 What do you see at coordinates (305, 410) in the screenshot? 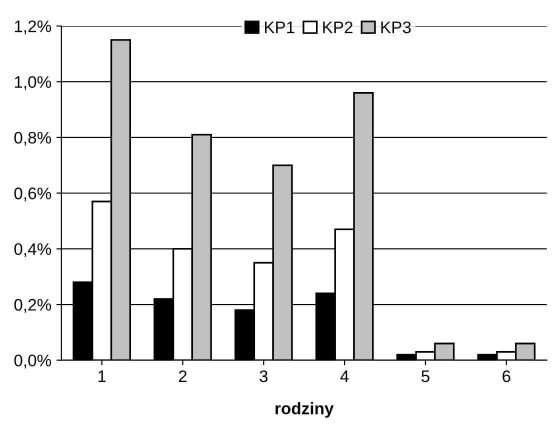
I see `x-axis-title: rodziny` at bounding box center [305, 410].